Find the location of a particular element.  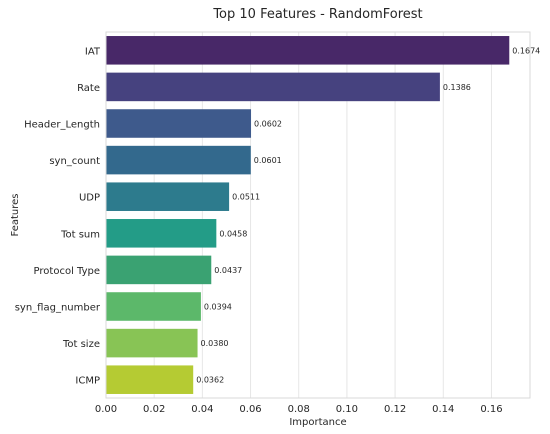

x-axis-title: Importance is located at coordinates (317, 422).